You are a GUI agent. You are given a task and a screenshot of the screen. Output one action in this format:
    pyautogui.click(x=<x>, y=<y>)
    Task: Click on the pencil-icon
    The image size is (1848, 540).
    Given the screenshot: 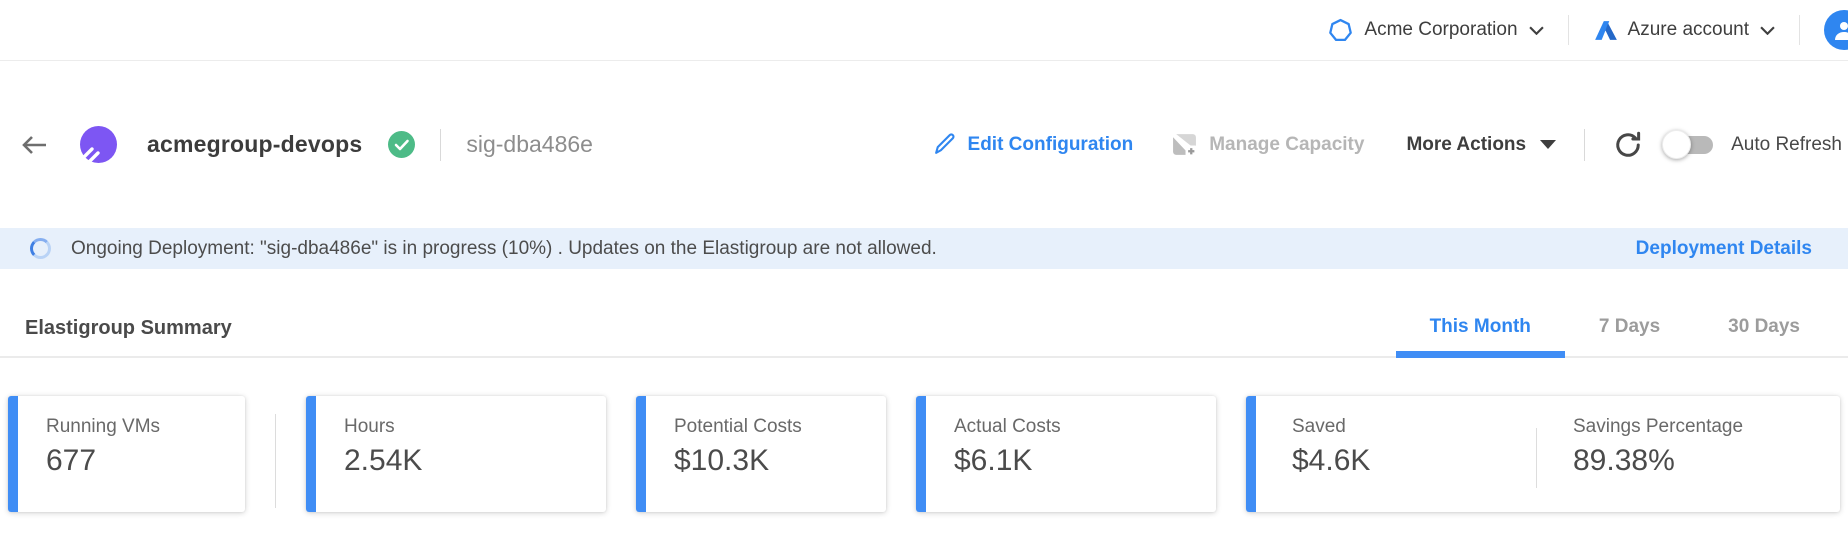 What is the action you would take?
    pyautogui.click(x=944, y=144)
    